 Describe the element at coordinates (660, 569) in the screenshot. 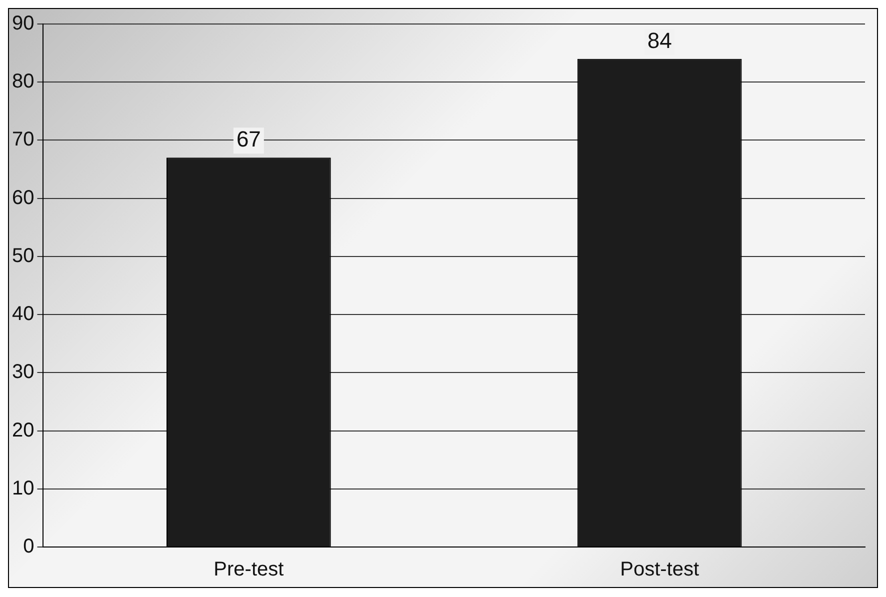

I see `x-tick-label: Post-test` at that location.